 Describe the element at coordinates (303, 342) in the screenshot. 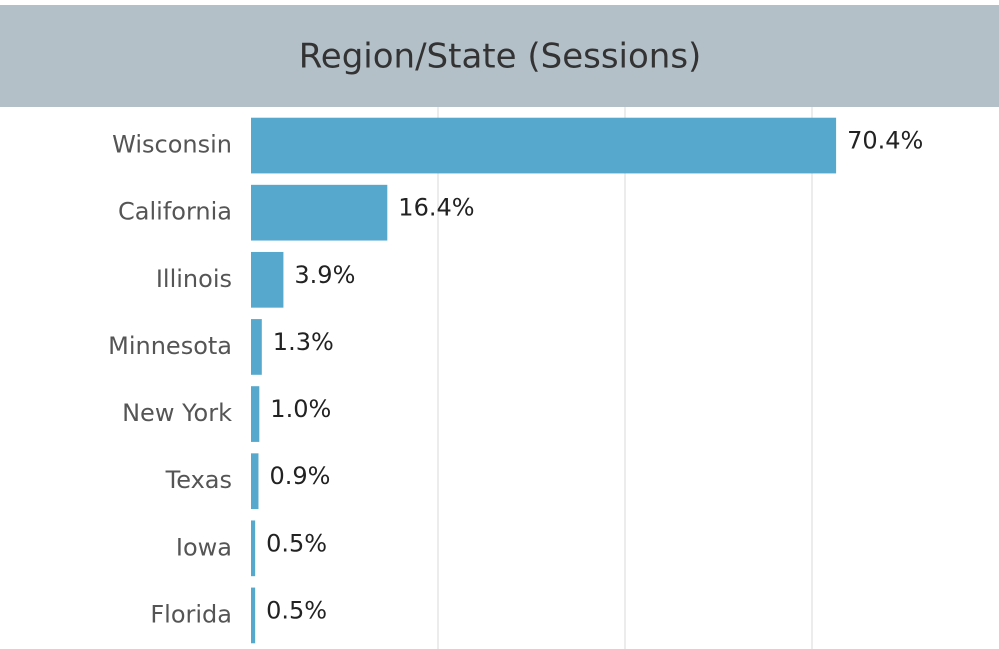

I see `value-label: 1.3%` at that location.